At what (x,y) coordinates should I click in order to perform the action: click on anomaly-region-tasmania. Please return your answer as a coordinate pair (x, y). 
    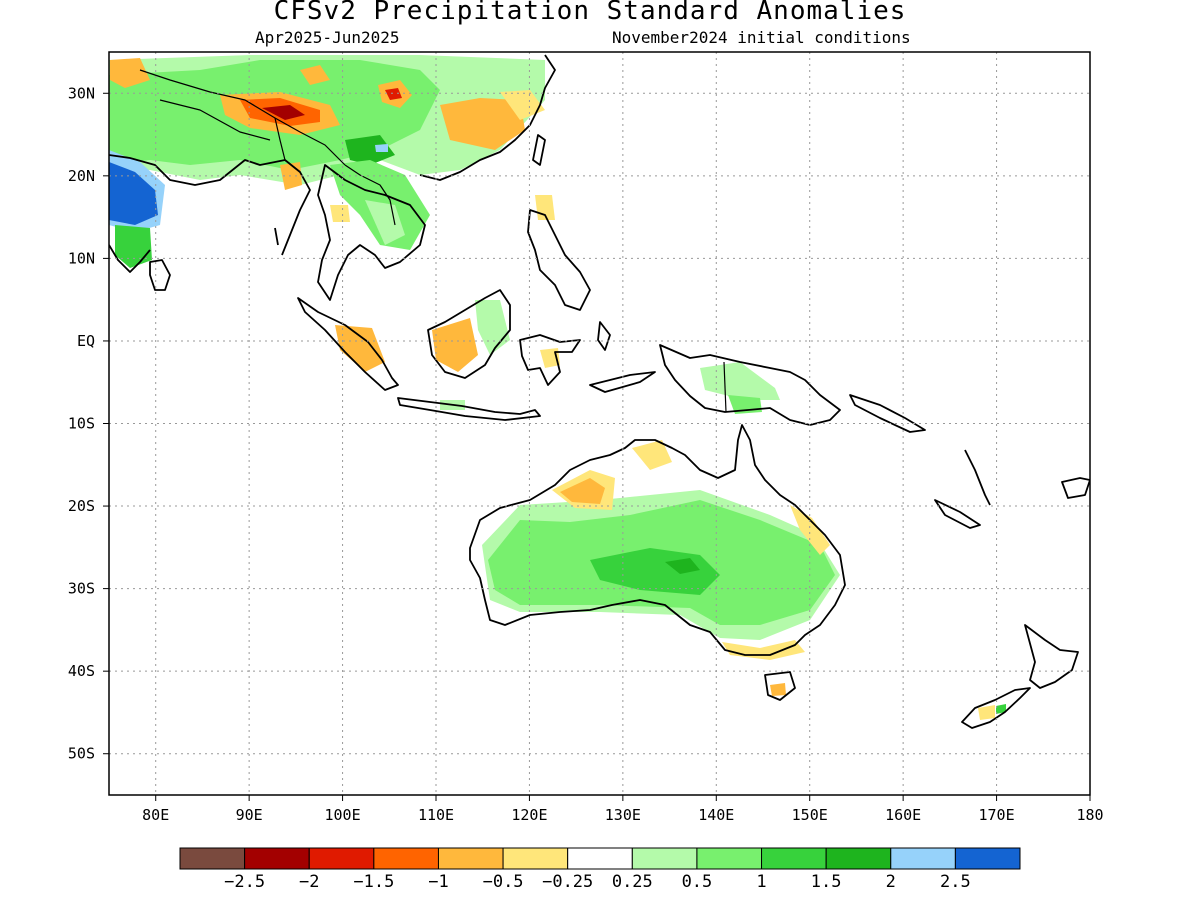
    Looking at the image, I should click on (778, 689).